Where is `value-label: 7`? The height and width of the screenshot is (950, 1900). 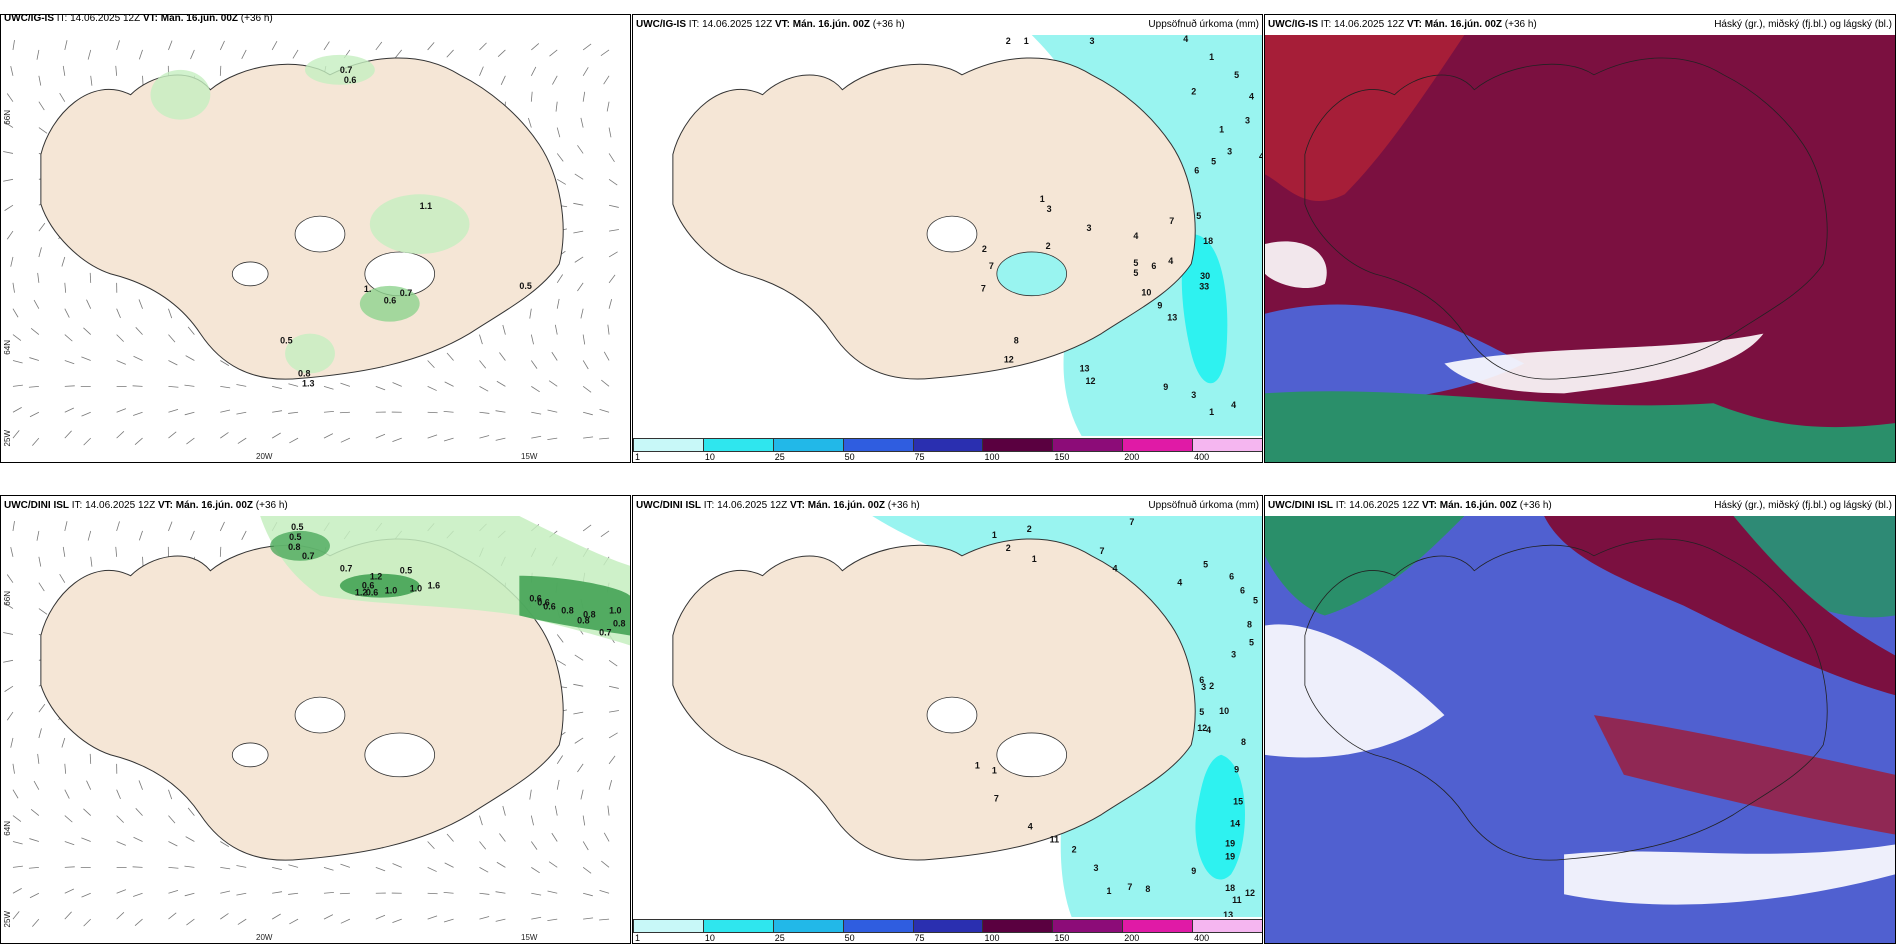 value-label: 7 is located at coordinates (1131, 522).